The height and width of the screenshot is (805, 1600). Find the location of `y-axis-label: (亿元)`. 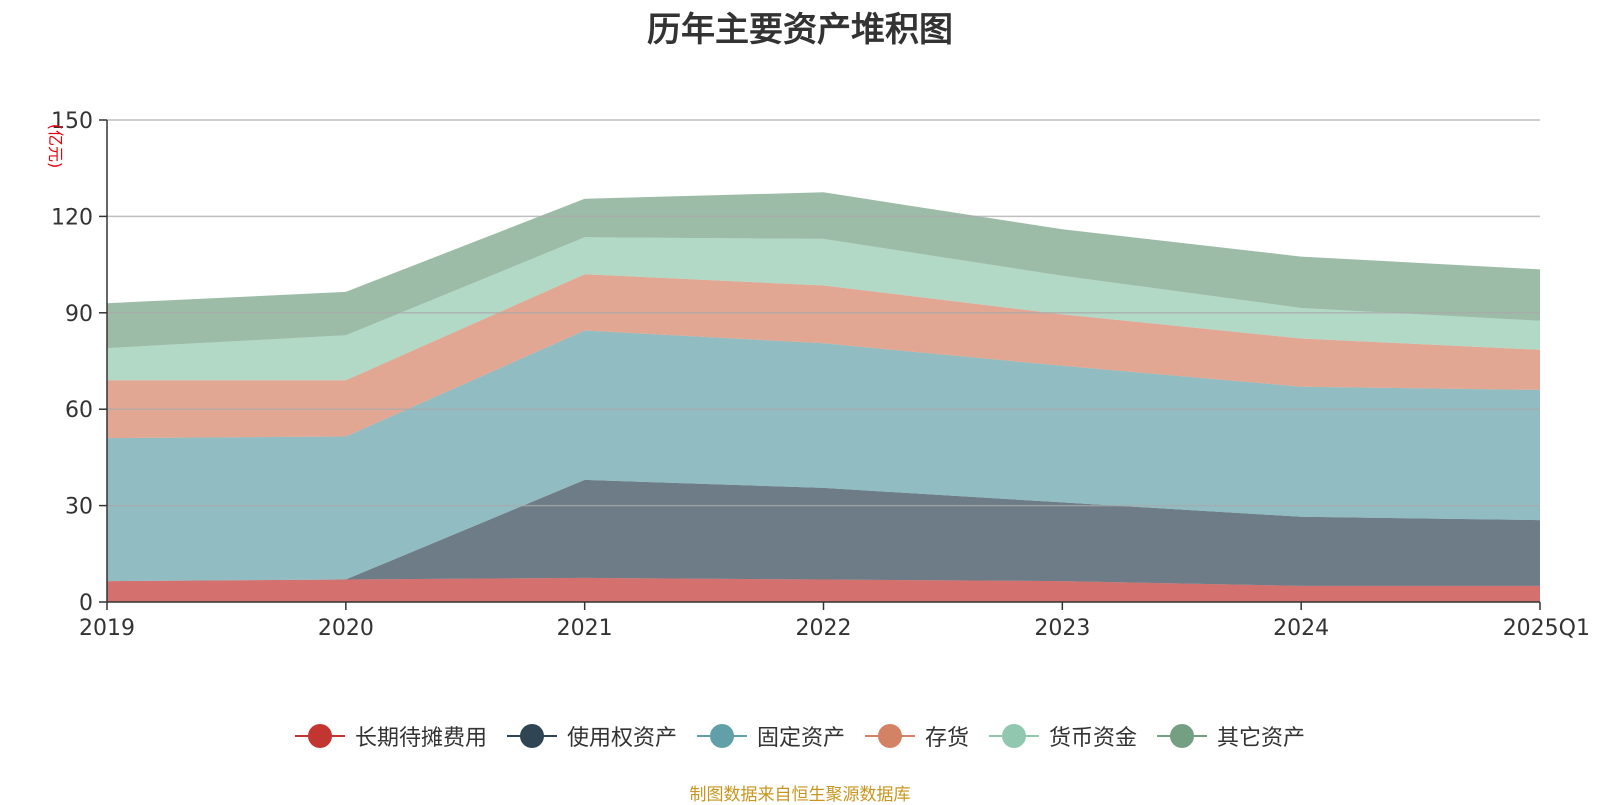

y-axis-label: (亿元) is located at coordinates (55, 146).